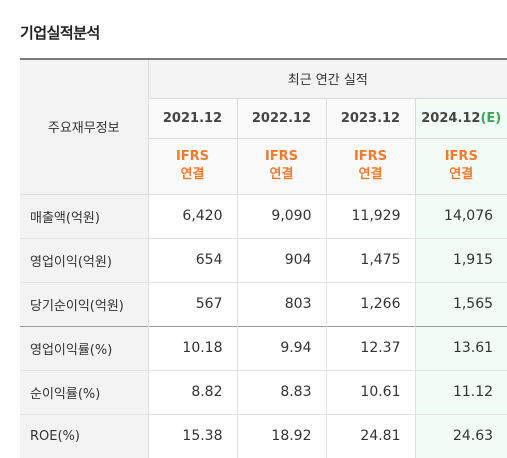 The width and height of the screenshot is (507, 458). I want to click on table-row: 매출액(억원) 6,420 9,090 11,929 14,076, so click(263, 215).